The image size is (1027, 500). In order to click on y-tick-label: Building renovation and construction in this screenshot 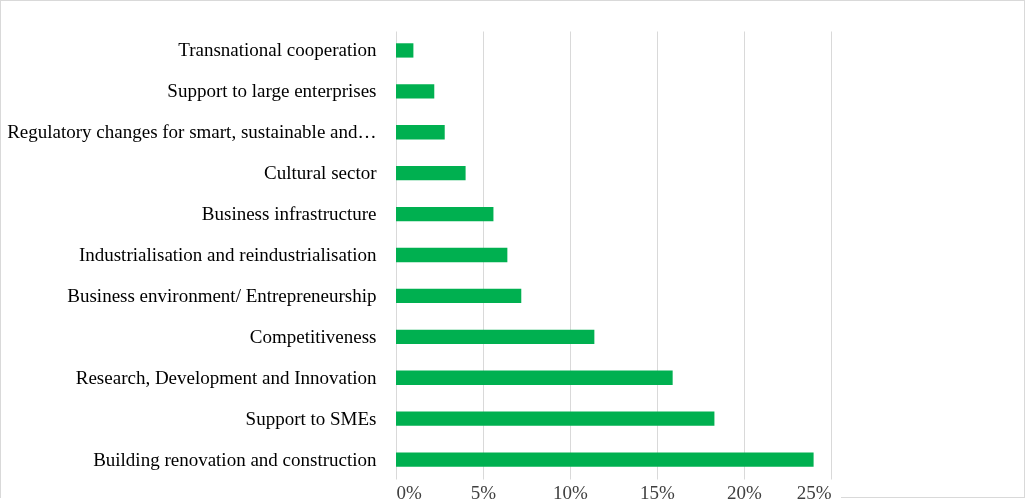, I will do `click(235, 459)`.